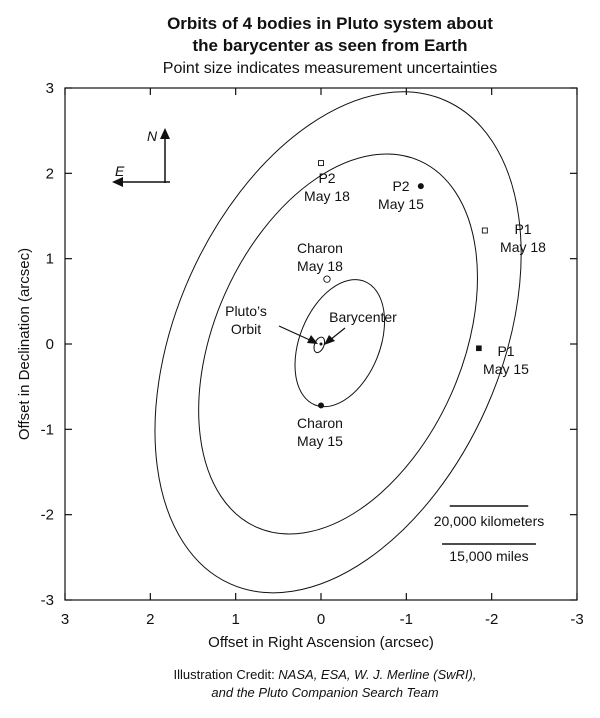 The image size is (600, 718). I want to click on x-axis-label: Offset in Right Ascension (arcsec), so click(321, 642).